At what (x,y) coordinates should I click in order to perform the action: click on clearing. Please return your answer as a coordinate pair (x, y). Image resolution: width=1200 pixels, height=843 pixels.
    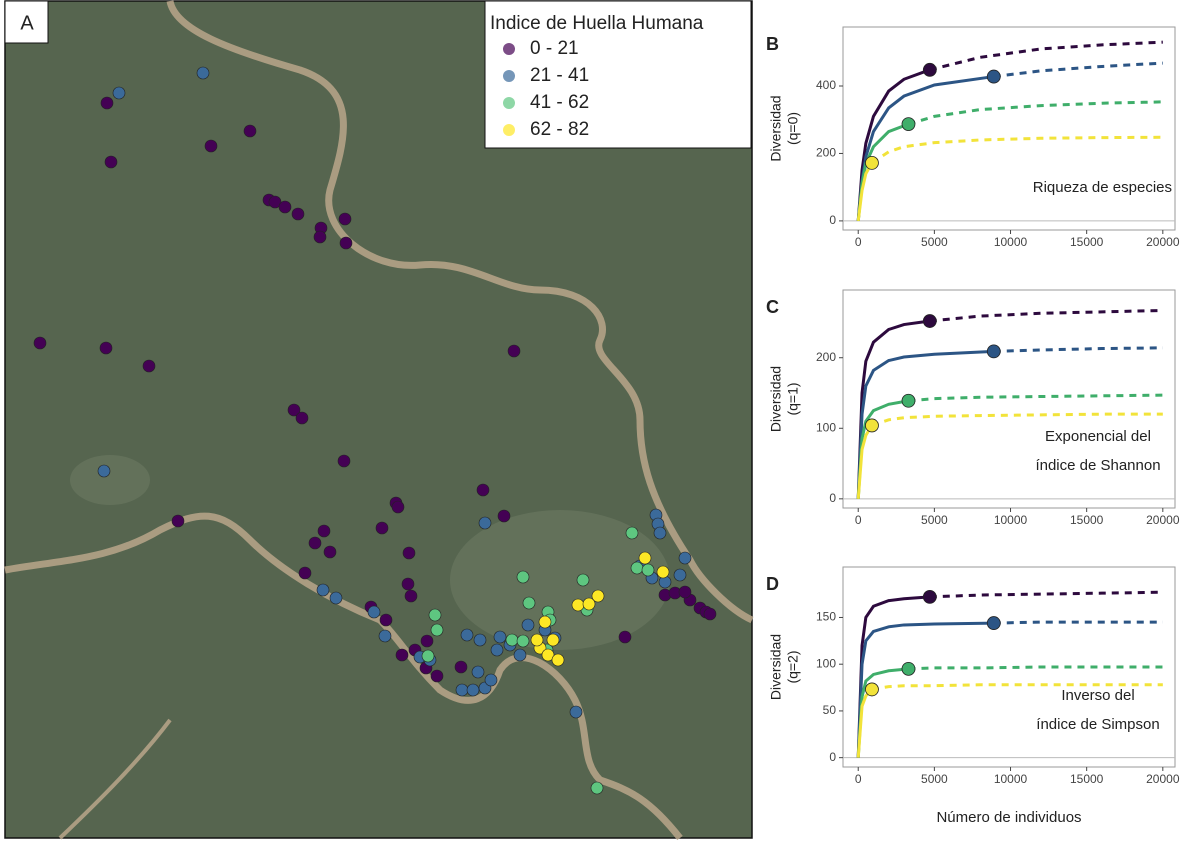
    Looking at the image, I should click on (560, 580).